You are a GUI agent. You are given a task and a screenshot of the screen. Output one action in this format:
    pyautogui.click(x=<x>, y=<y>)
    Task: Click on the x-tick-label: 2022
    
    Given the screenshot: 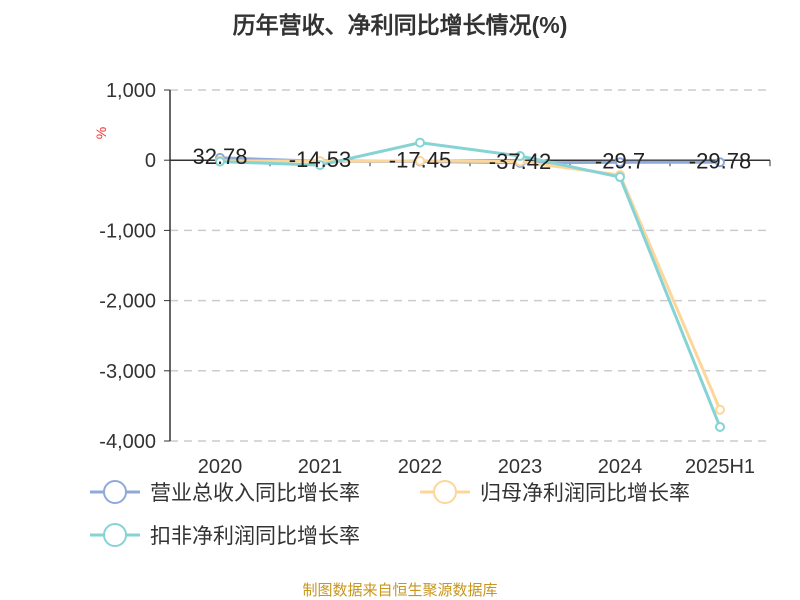 What is the action you would take?
    pyautogui.click(x=420, y=467)
    